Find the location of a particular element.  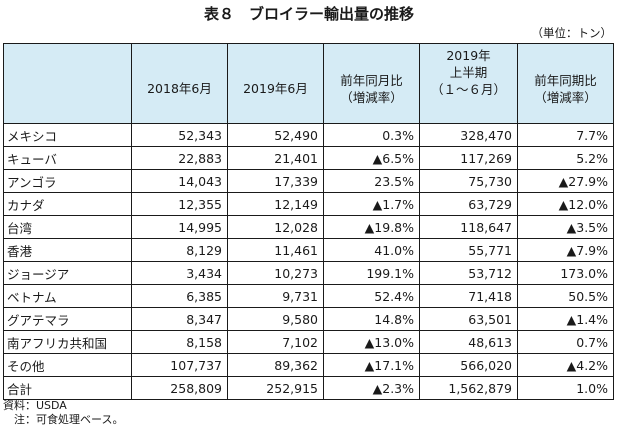

cell-y2018-jun: 107,737 is located at coordinates (179, 365).